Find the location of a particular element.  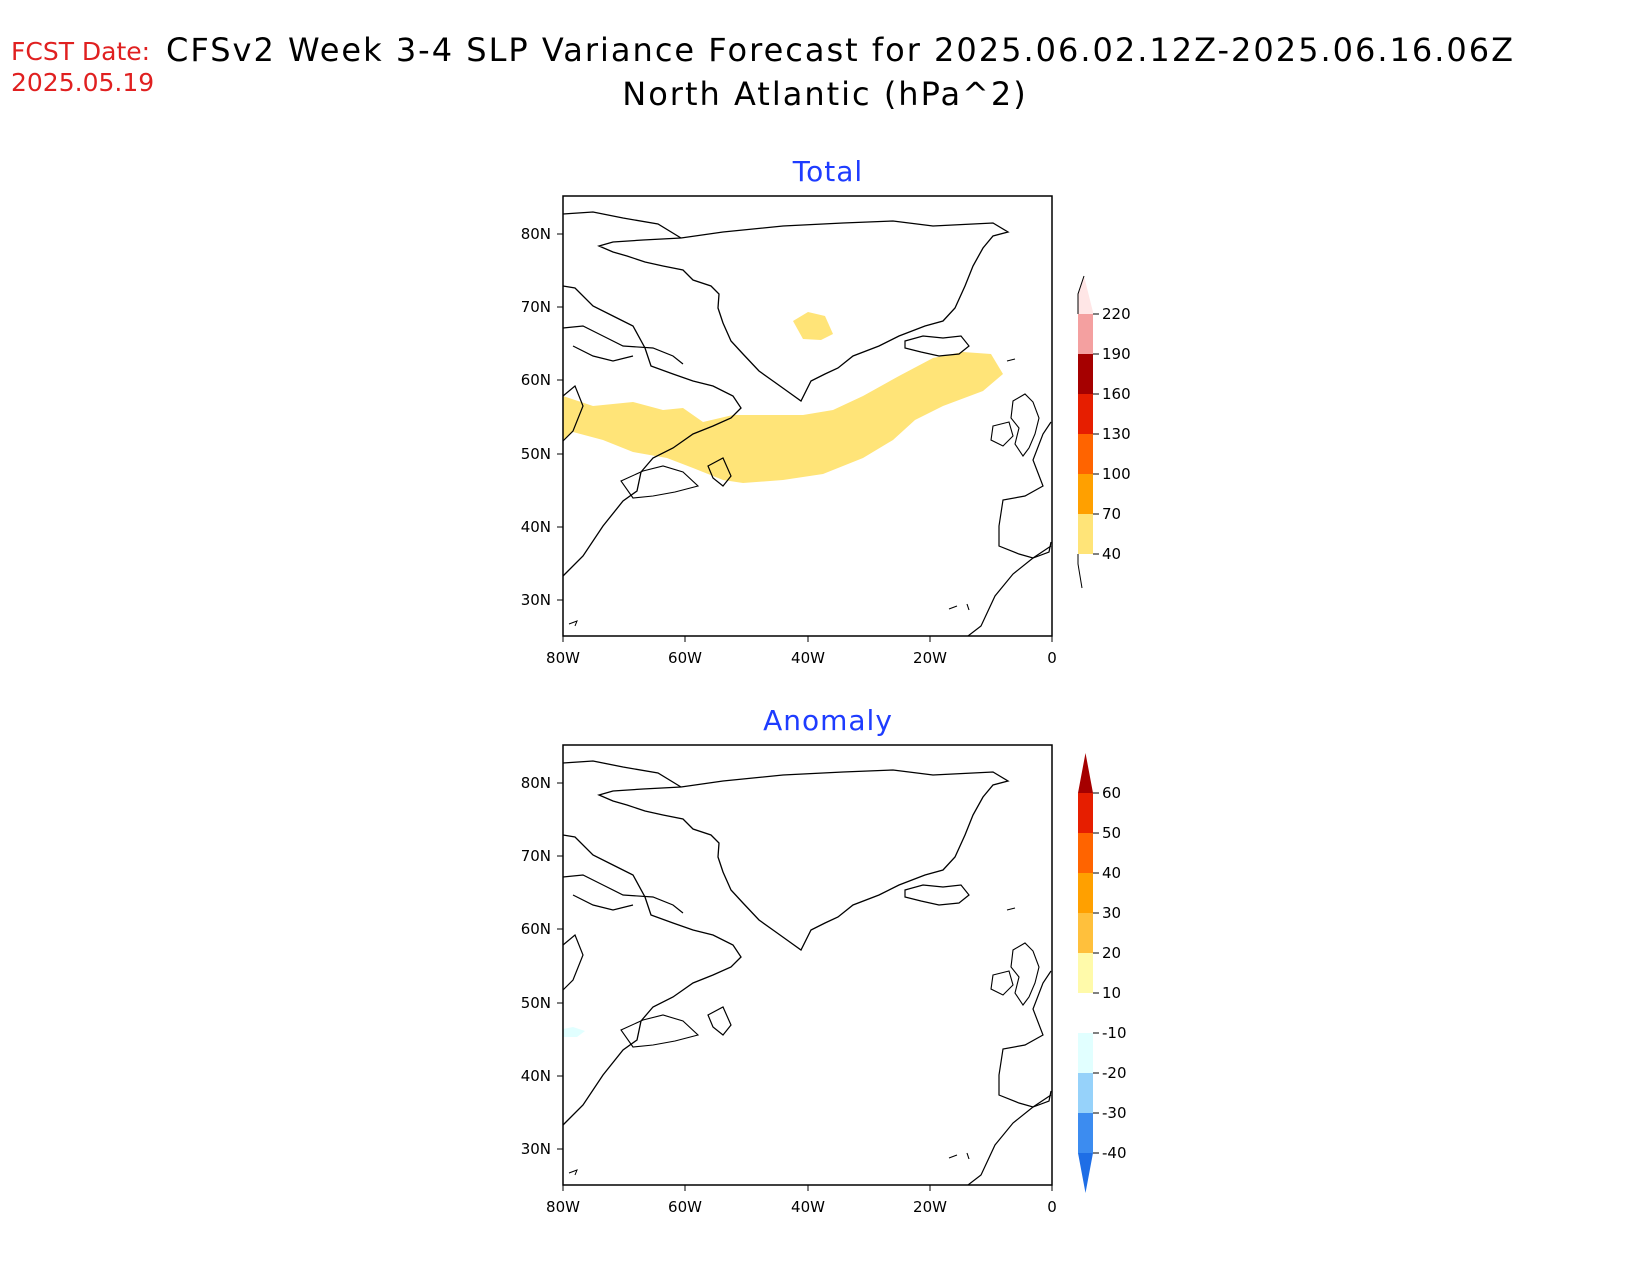

colorbar-label: -10 is located at coordinates (1114, 1033).